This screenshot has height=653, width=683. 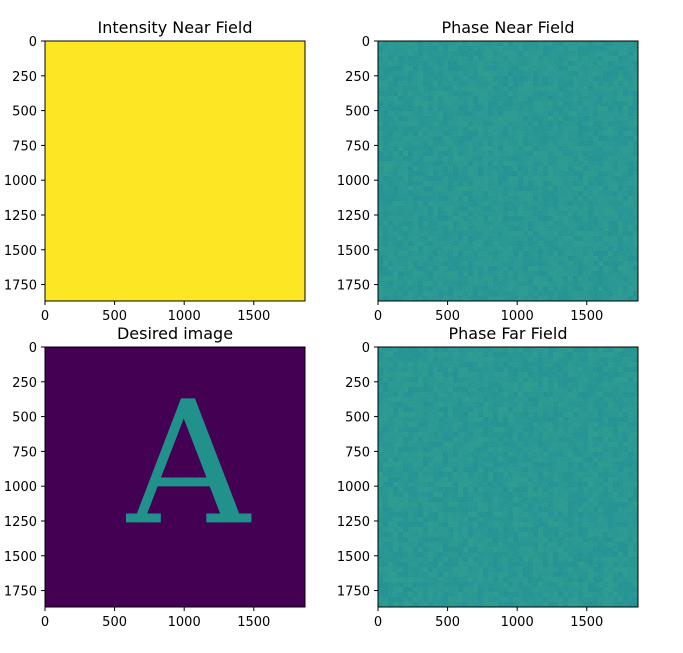 What do you see at coordinates (508, 333) in the screenshot?
I see `panel-title: Phase Far Field` at bounding box center [508, 333].